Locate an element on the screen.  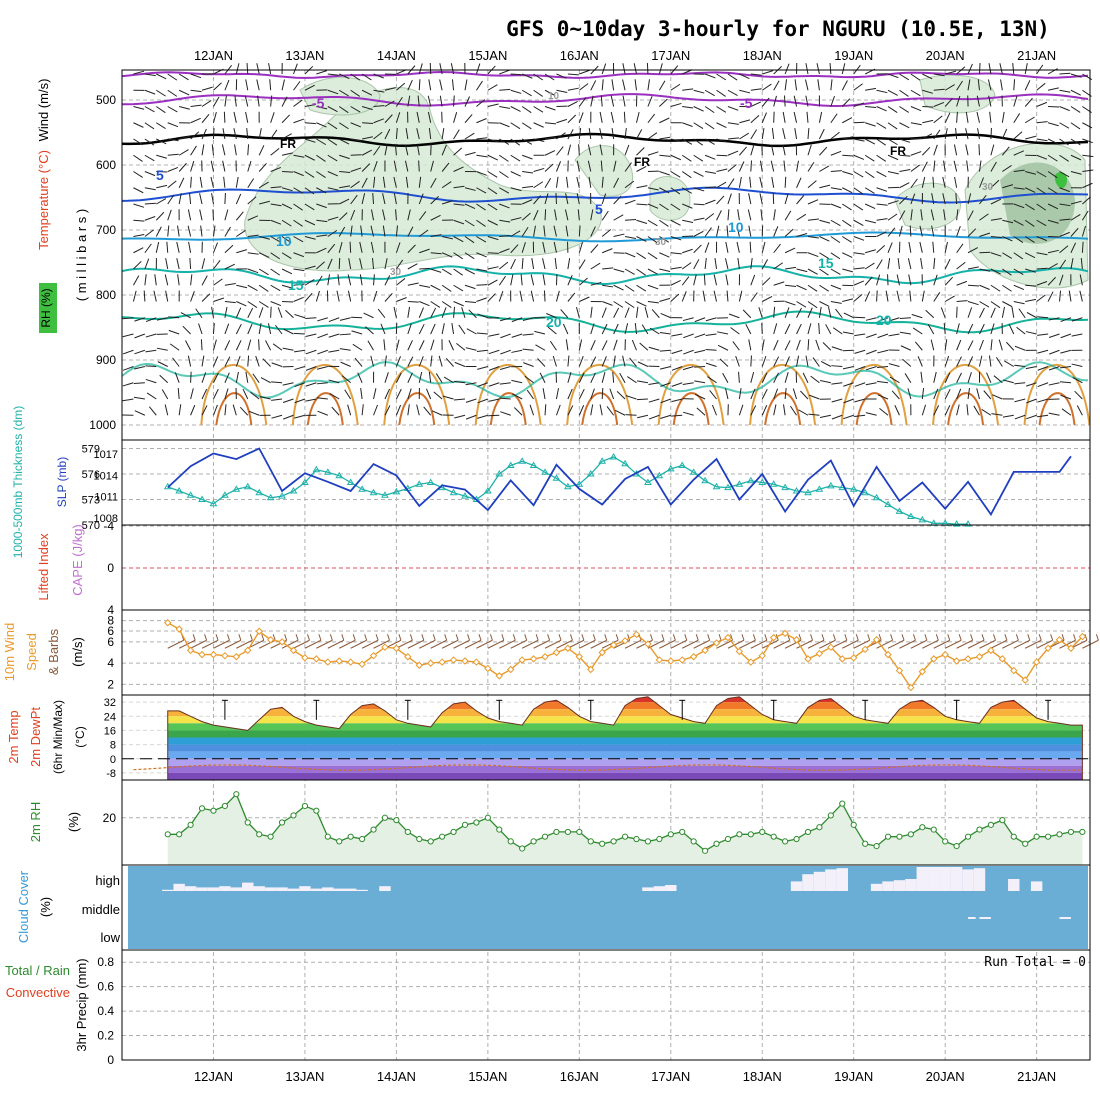
temp-band is located at coordinates (625, 776).